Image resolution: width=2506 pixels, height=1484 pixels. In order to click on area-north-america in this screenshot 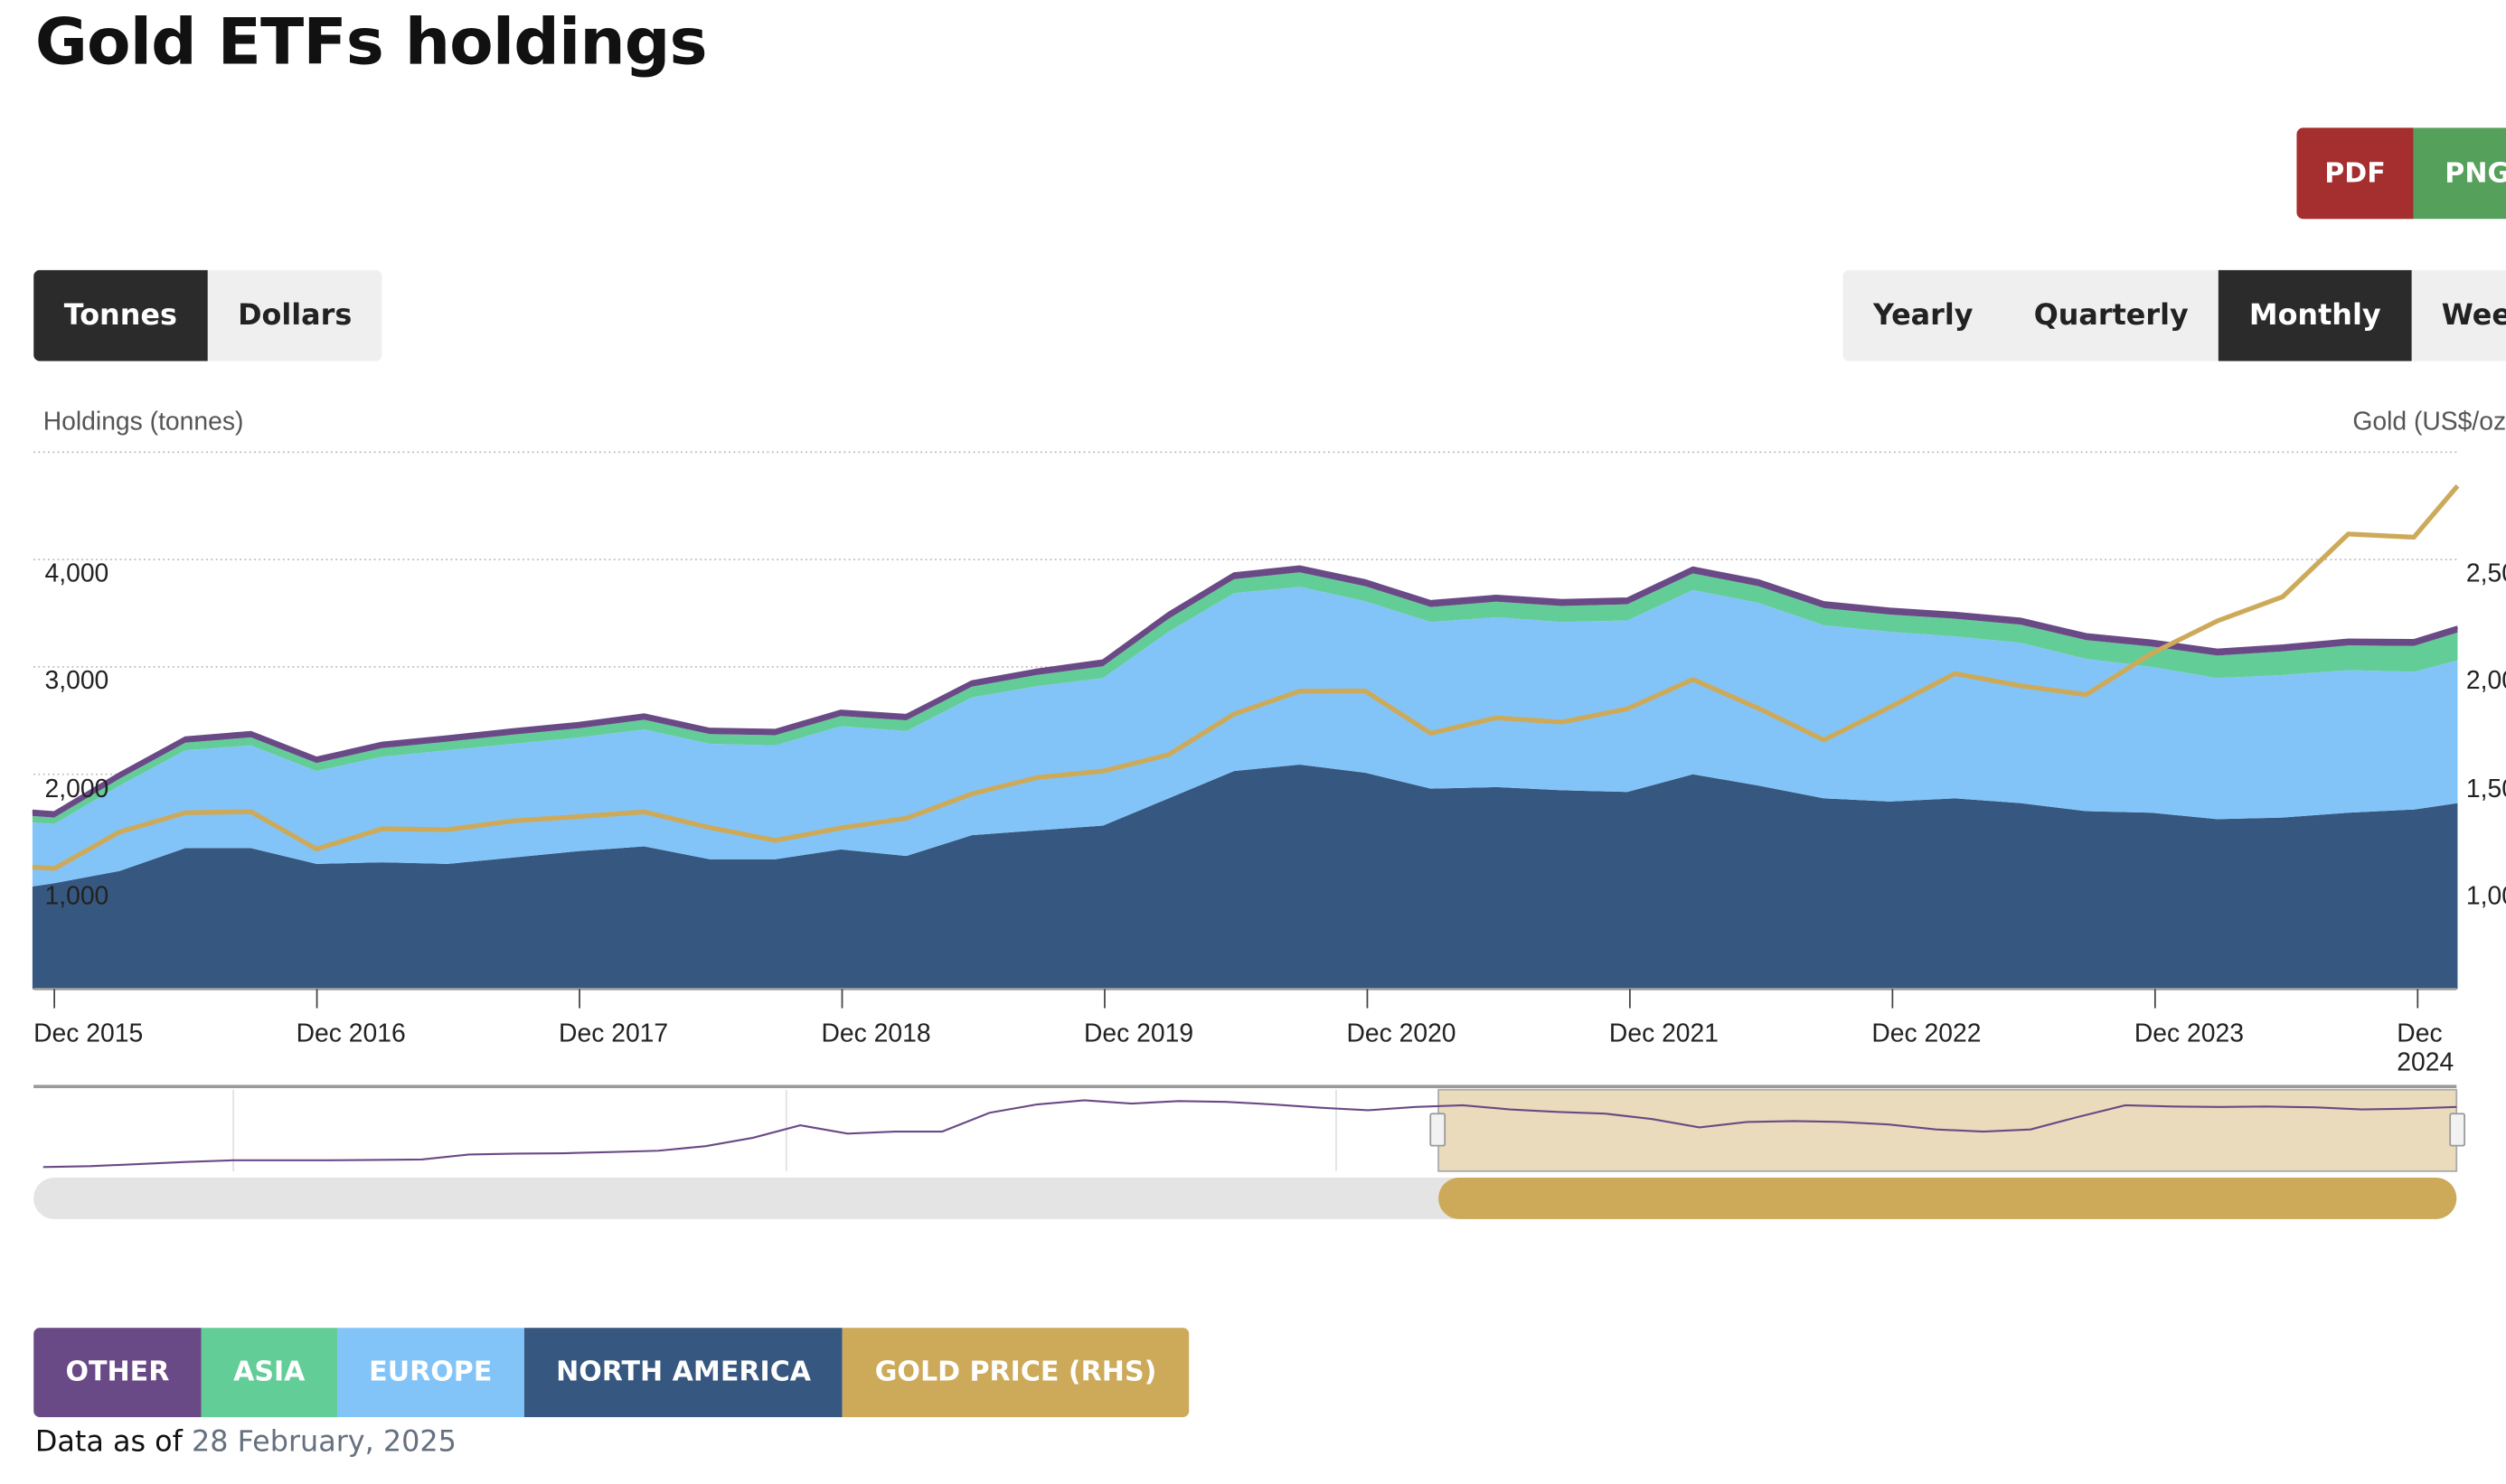, I will do `click(1245, 878)`.